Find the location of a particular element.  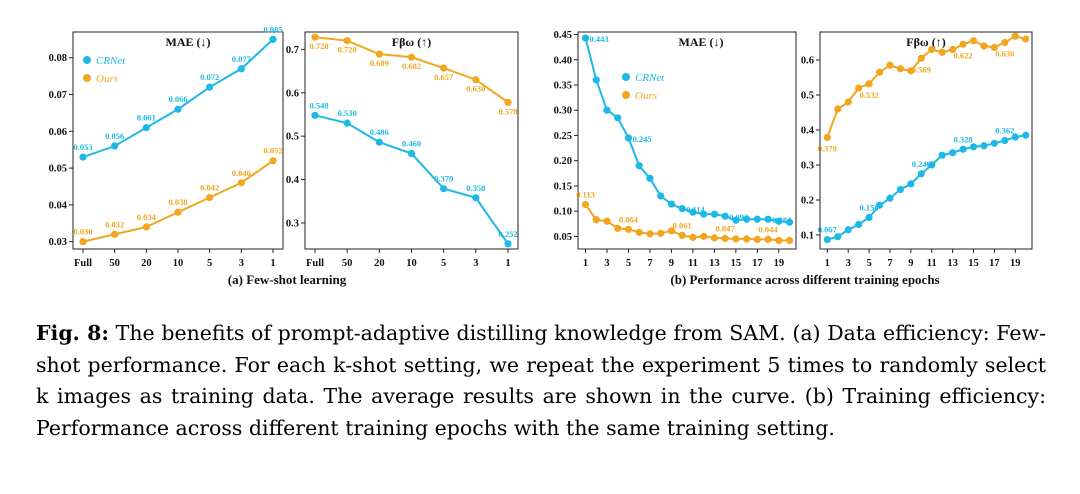

data-label: 0.084 is located at coordinates (782, 220).